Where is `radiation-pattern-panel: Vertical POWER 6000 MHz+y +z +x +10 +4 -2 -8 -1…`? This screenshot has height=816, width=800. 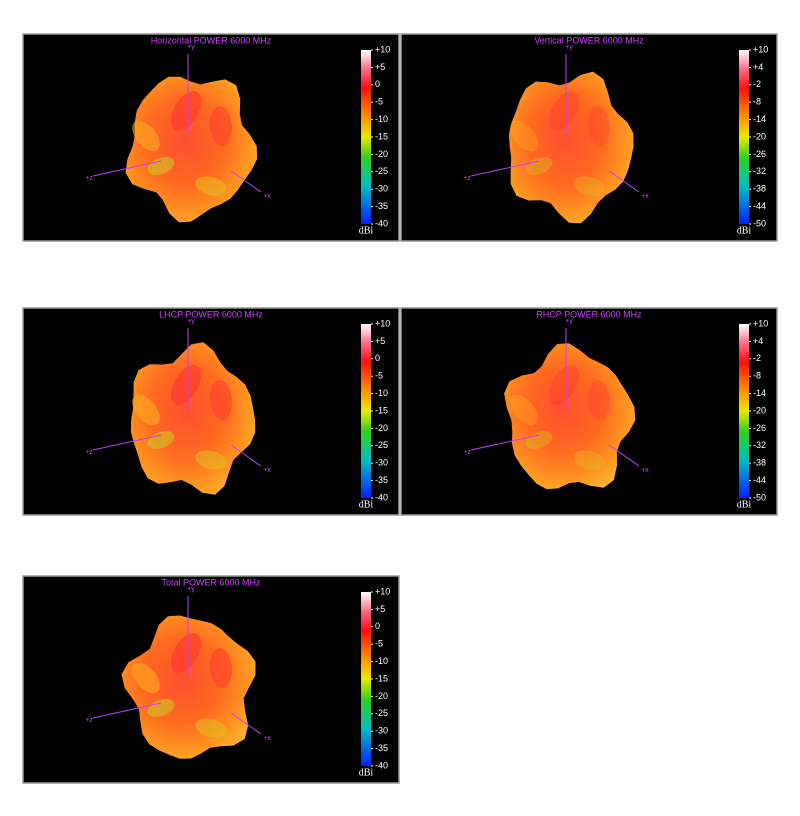
radiation-pattern-panel: Vertical POWER 6000 MHz+y +z +x +10 +4 -2 -8 -1… is located at coordinates (589, 137).